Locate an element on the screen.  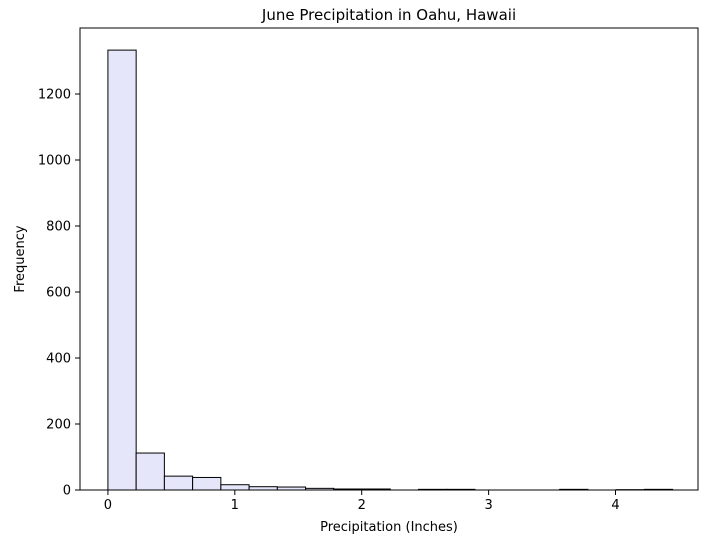
y-tick-label: 200 is located at coordinates (58, 425).